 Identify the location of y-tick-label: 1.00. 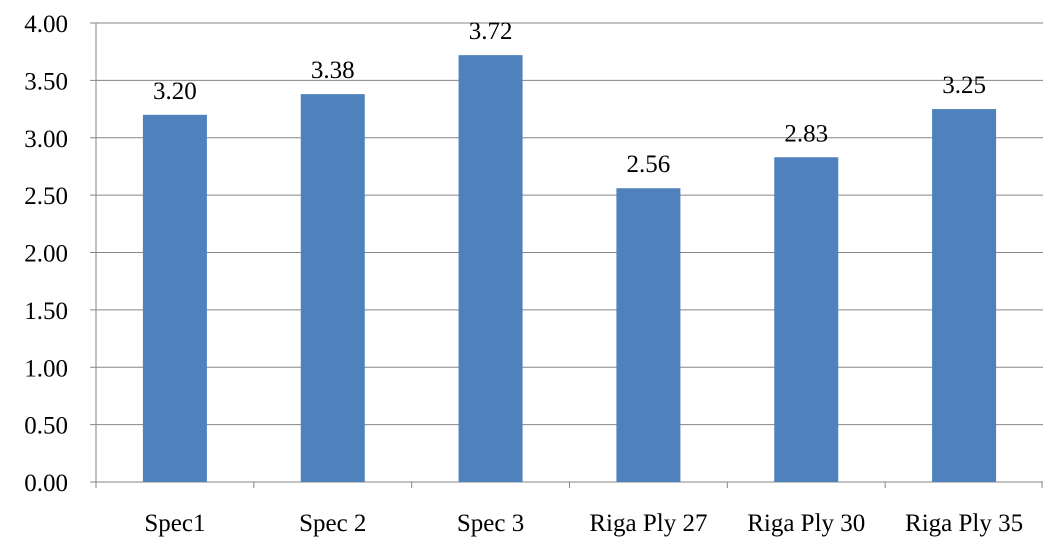
(46, 368).